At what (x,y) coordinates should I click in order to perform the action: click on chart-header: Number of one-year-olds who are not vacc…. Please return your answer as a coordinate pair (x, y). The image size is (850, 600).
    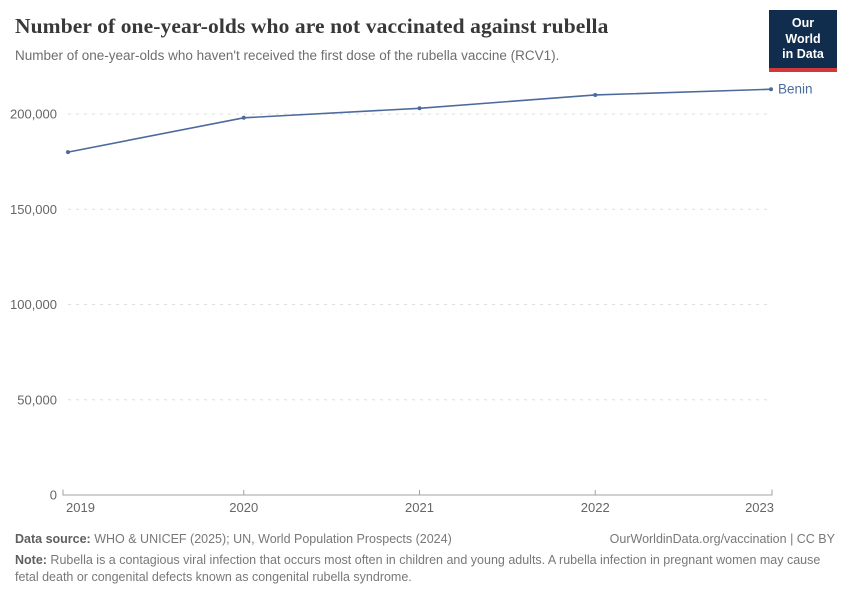
    Looking at the image, I should click on (385, 38).